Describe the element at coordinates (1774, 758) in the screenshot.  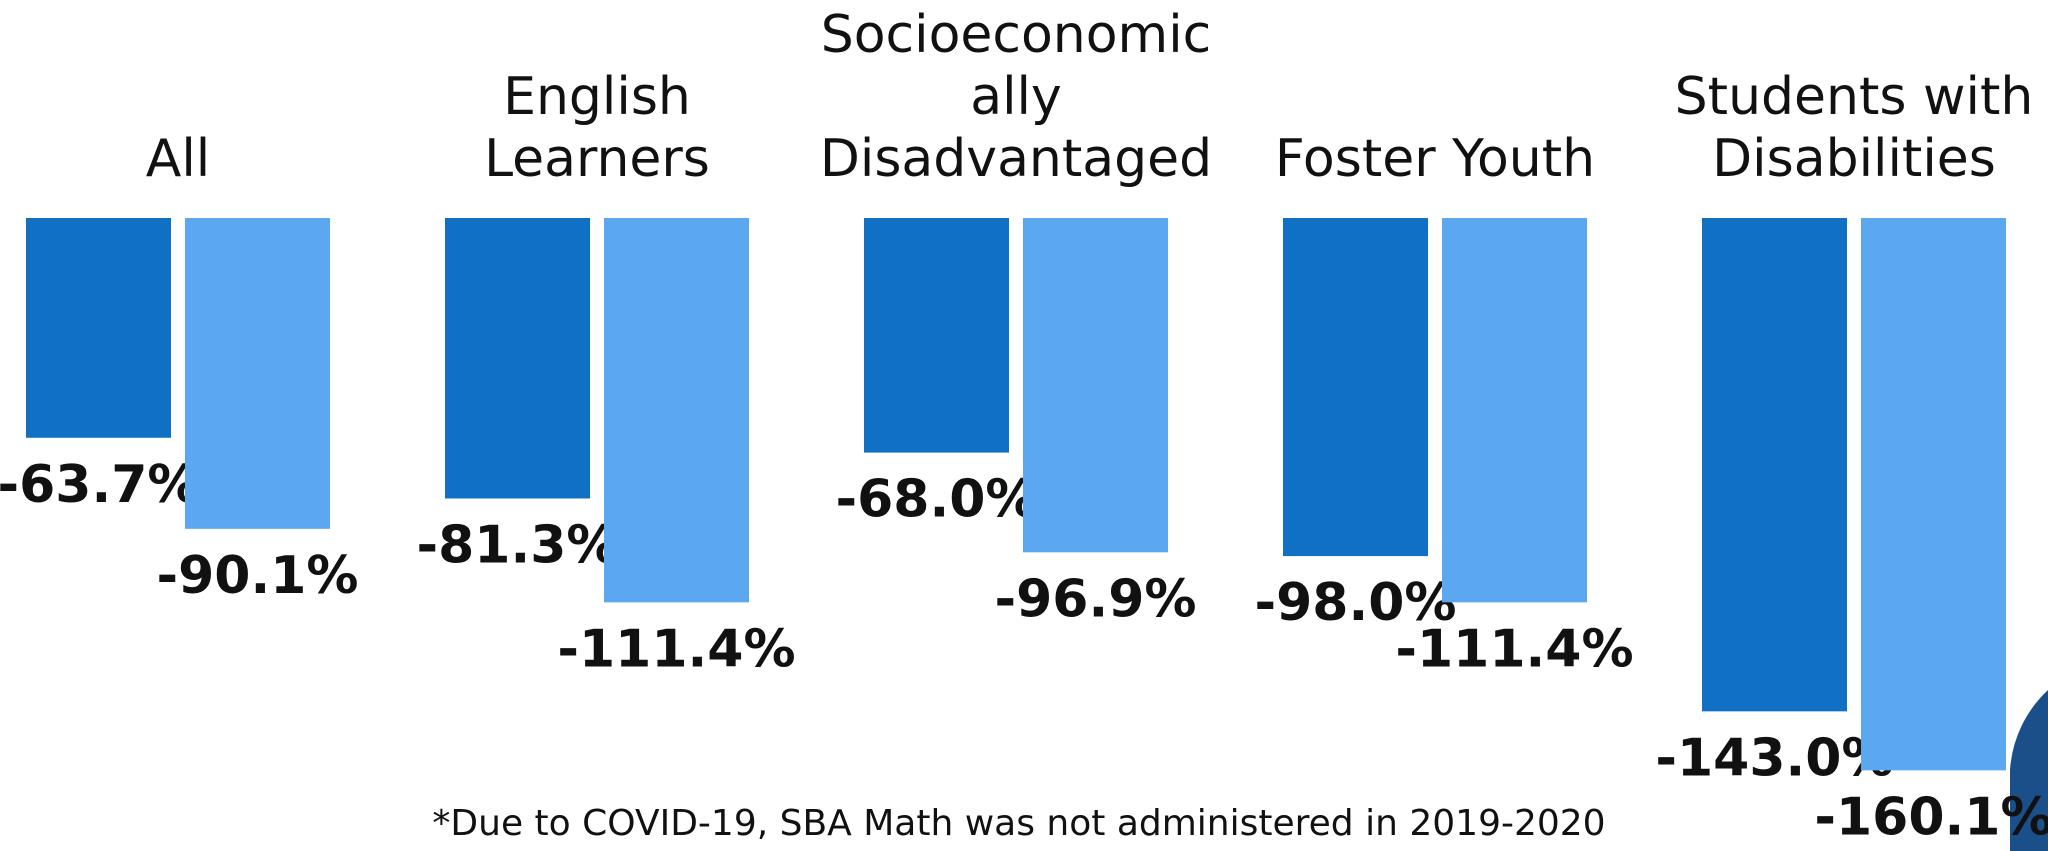
I see `value-label: -143.0%` at that location.